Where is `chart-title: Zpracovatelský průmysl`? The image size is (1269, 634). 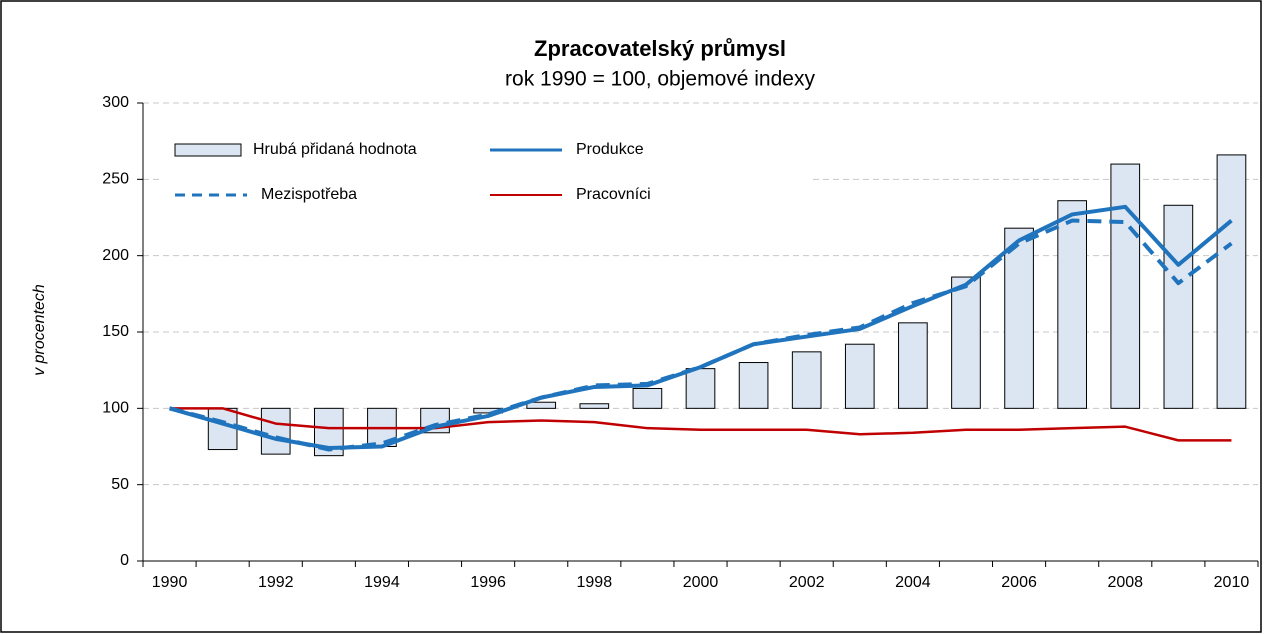 chart-title: Zpracovatelský průmysl is located at coordinates (660, 48).